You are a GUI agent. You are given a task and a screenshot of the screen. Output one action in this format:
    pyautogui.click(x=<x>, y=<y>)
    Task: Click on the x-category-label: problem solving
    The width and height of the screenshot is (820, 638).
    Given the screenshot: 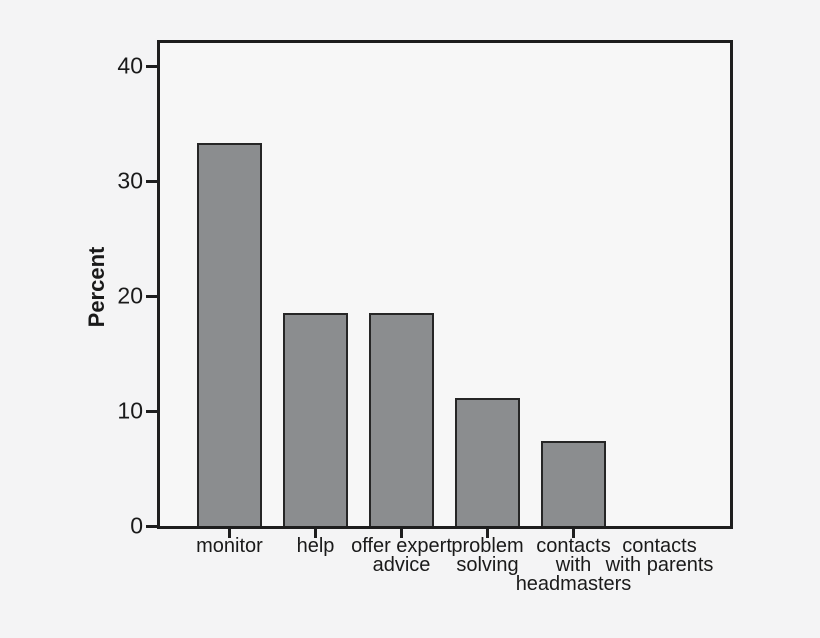 What is the action you would take?
    pyautogui.click(x=487, y=555)
    